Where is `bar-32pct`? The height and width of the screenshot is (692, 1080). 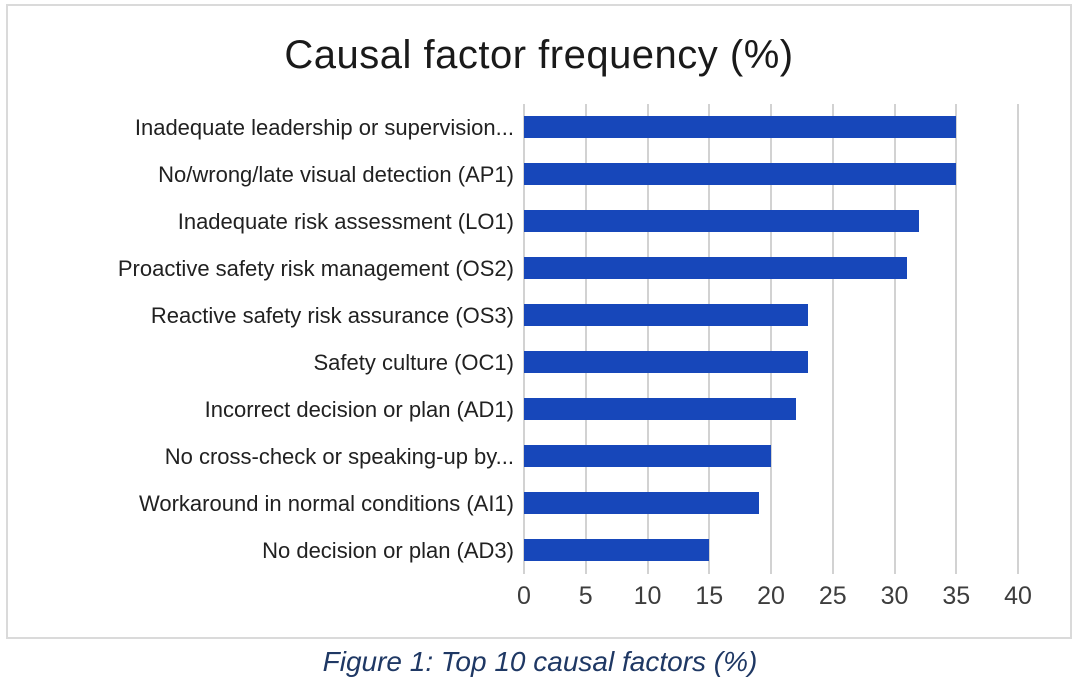
bar-32pct is located at coordinates (722, 221).